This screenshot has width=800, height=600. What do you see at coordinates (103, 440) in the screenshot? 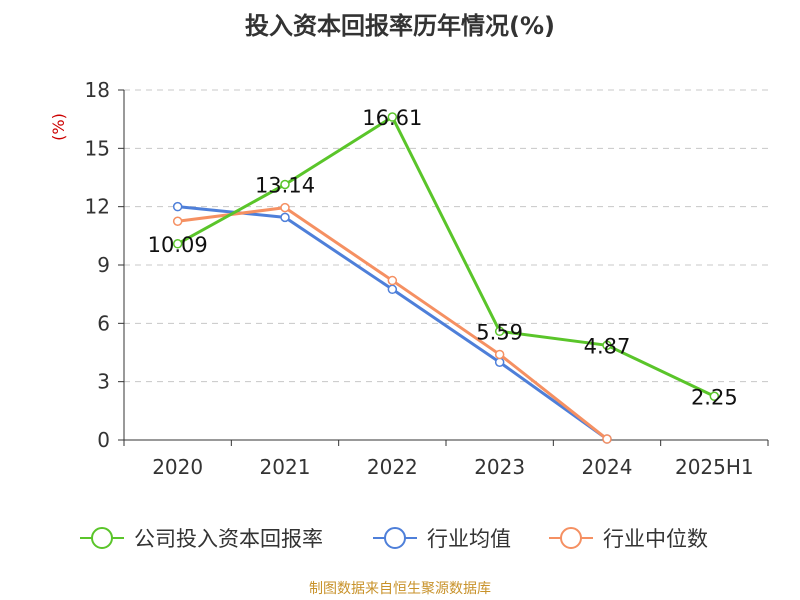
I see `y-tick-label: 0` at bounding box center [103, 440].